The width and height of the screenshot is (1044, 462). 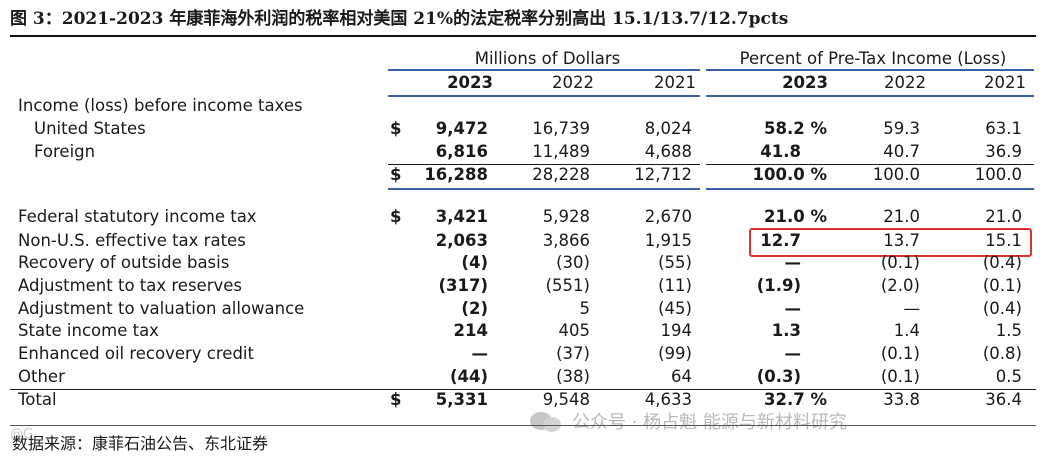 I want to click on source-rule, so click(x=523, y=425).